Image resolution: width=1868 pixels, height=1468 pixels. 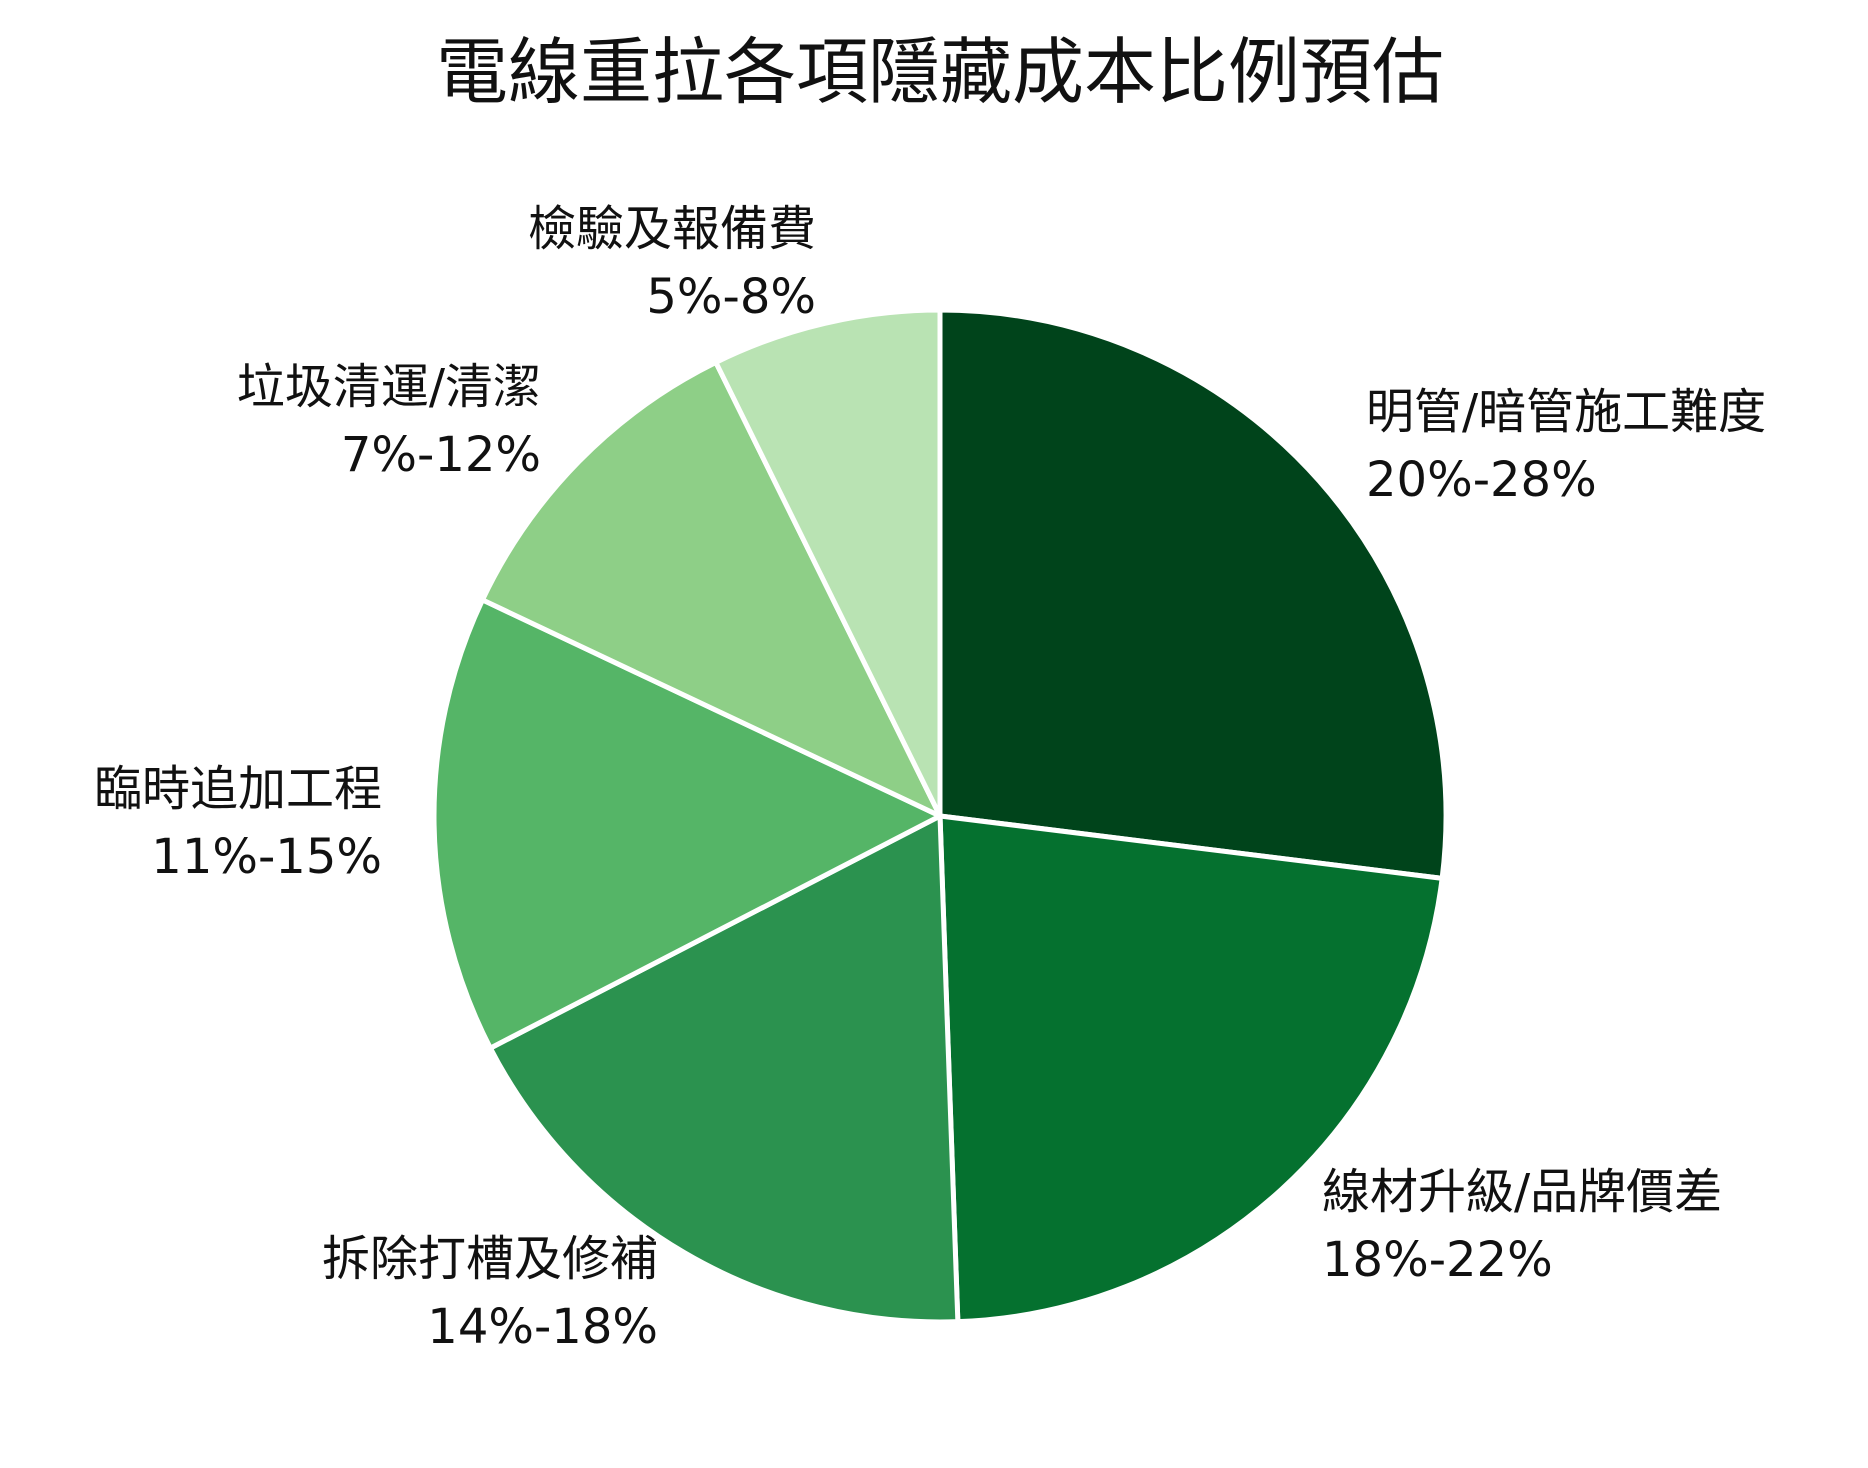 I want to click on slice-label-4: 臨時追加工程, so click(x=238, y=789).